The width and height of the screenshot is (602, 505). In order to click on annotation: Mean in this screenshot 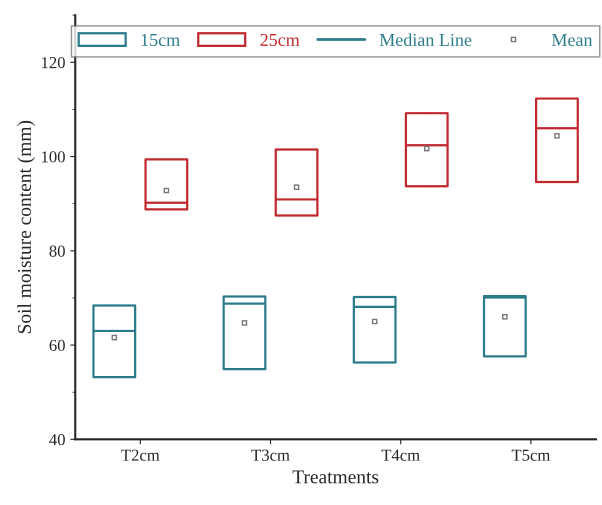, I will do `click(572, 40)`.